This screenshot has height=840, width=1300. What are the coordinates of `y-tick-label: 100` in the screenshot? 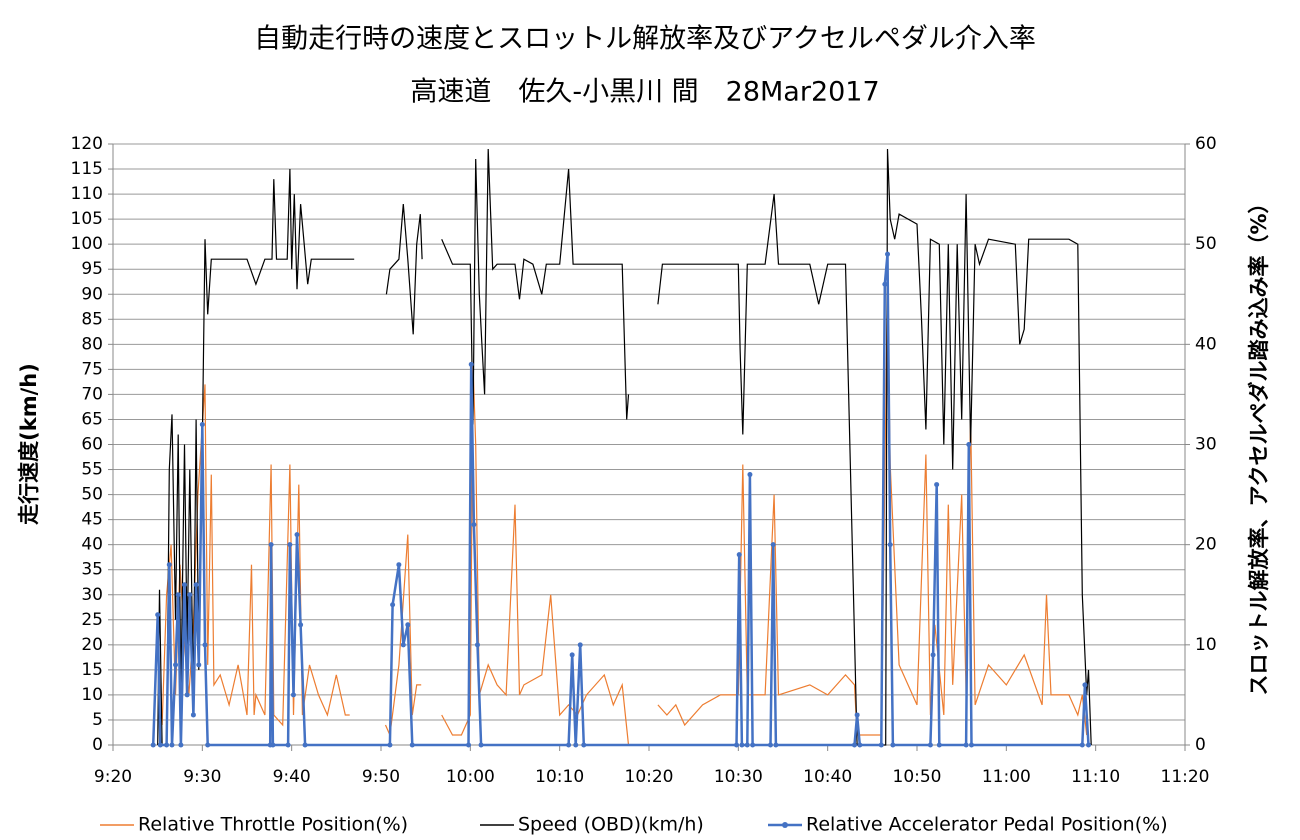 It's located at (87, 244).